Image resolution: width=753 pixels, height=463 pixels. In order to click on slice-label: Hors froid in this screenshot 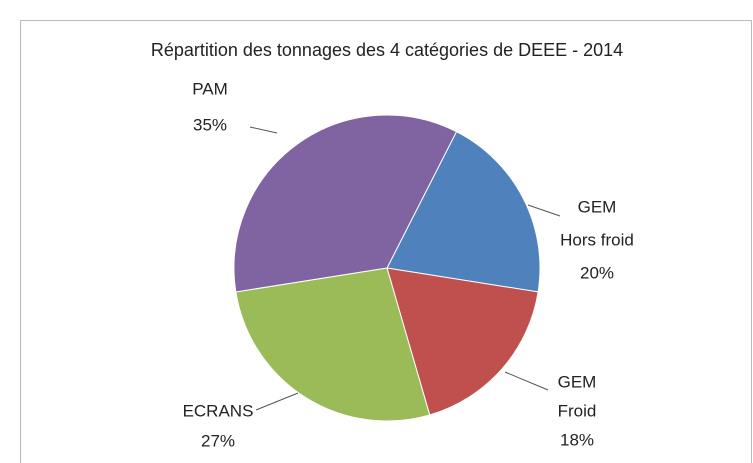, I will do `click(597, 239)`.